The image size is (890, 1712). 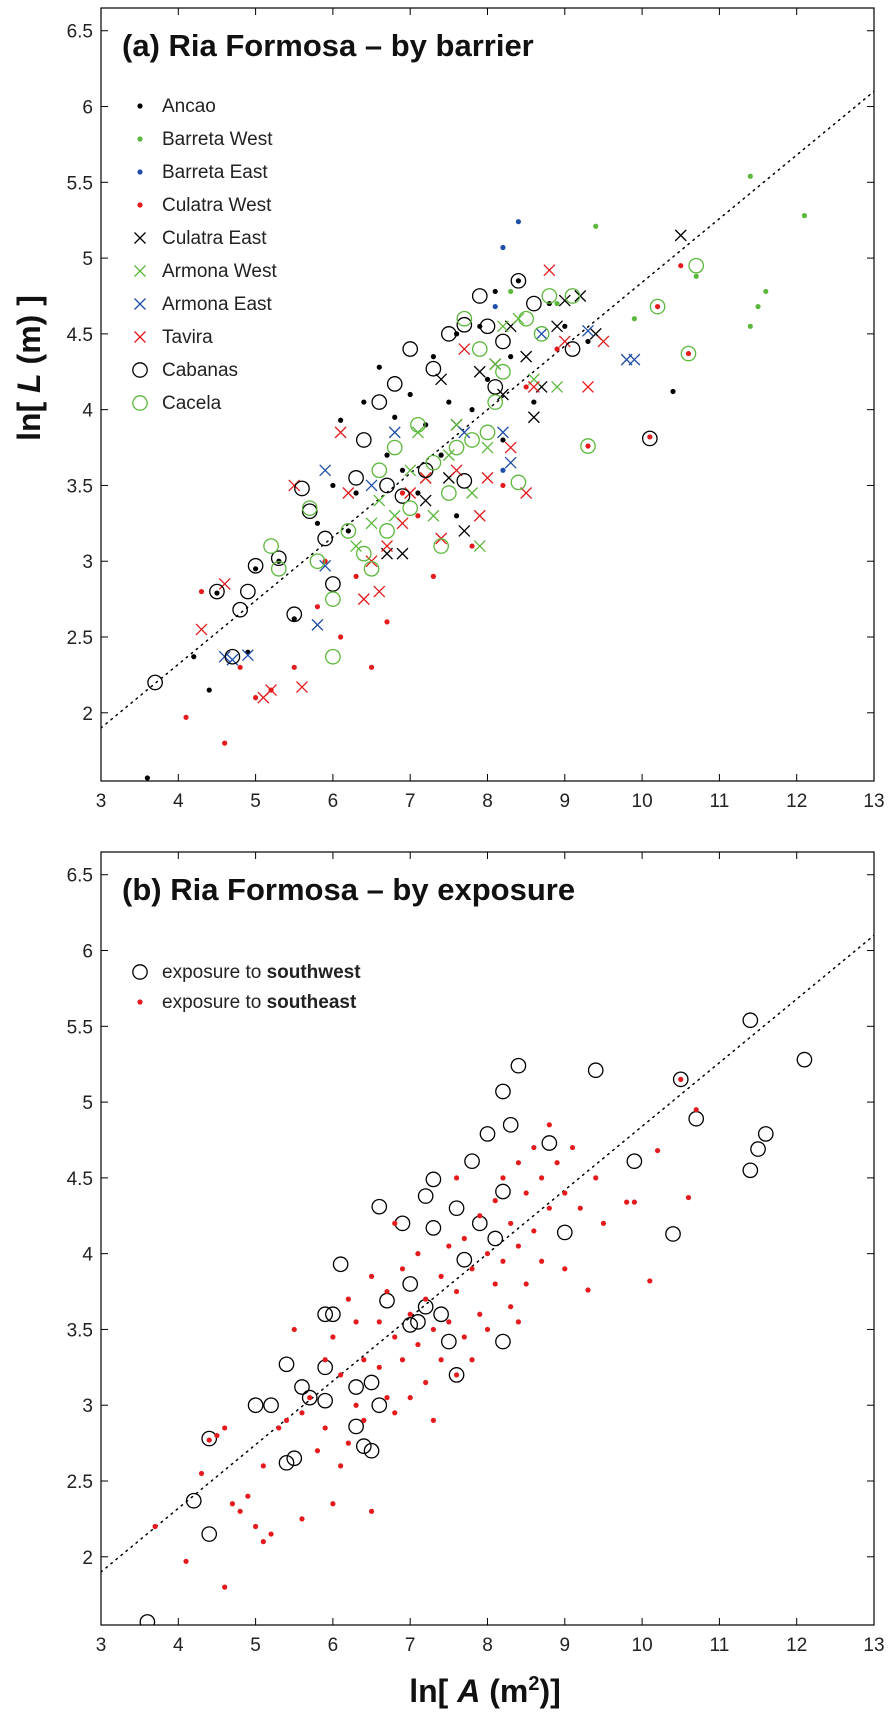 What do you see at coordinates (642, 801) in the screenshot?
I see `x-tick-label: 10` at bounding box center [642, 801].